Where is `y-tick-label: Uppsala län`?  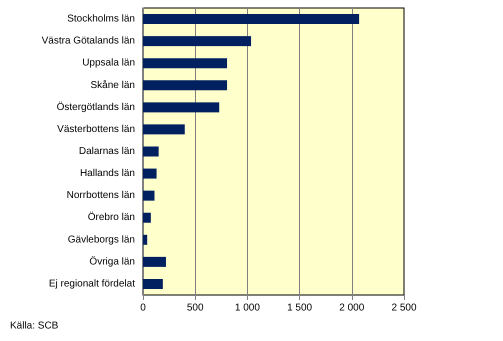
y-tick-label: Uppsala län is located at coordinates (108, 63).